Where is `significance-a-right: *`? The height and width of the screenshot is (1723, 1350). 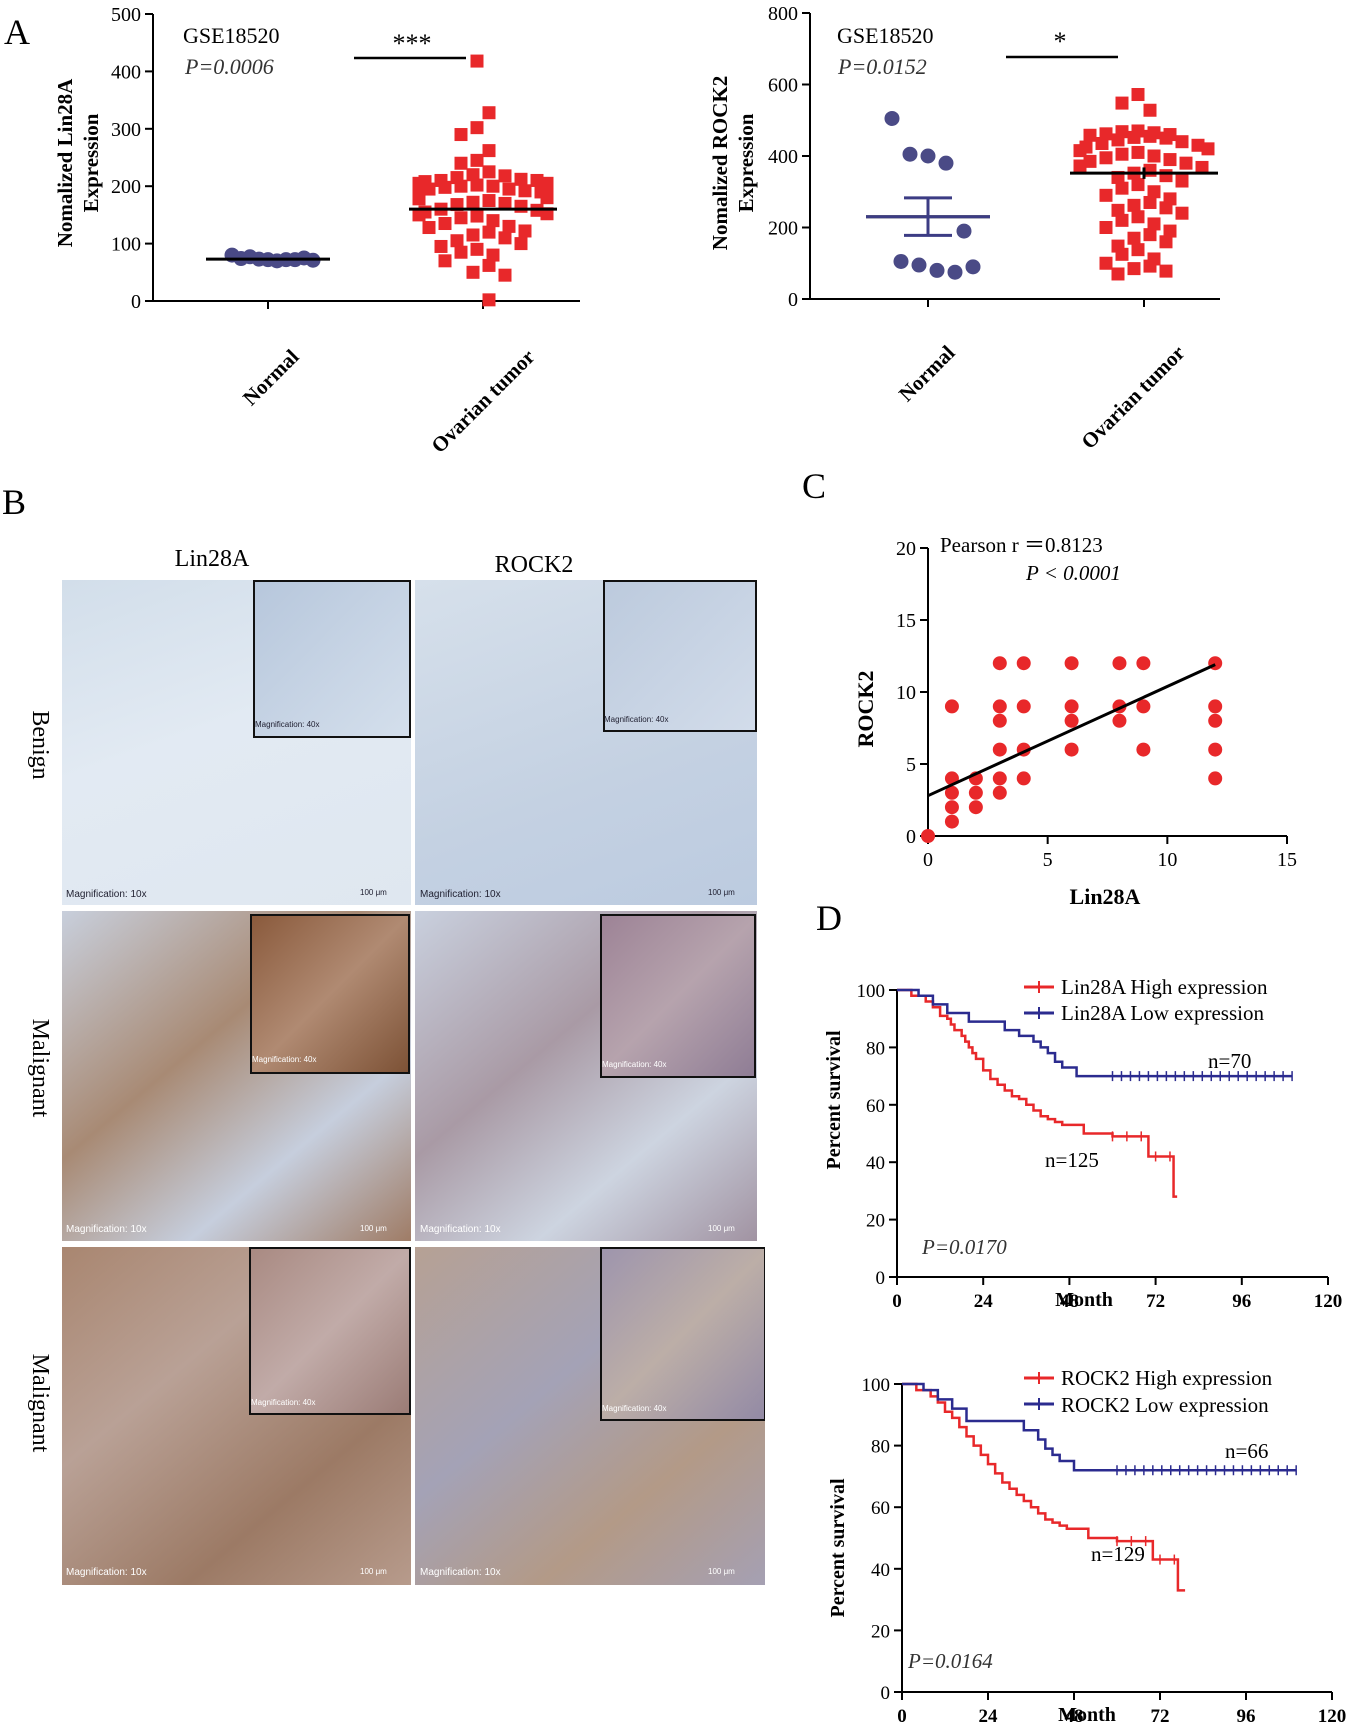
significance-a-right: * is located at coordinates (1060, 41).